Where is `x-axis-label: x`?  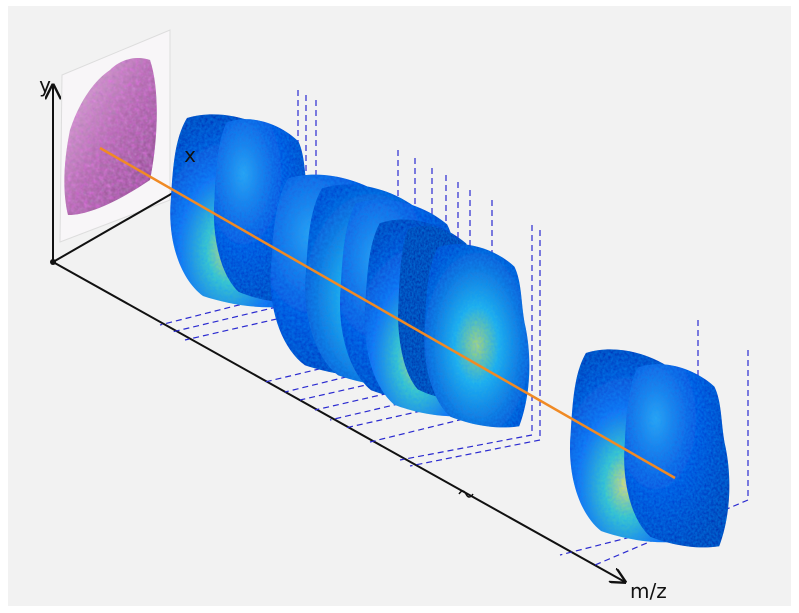 x-axis-label: x is located at coordinates (190, 155).